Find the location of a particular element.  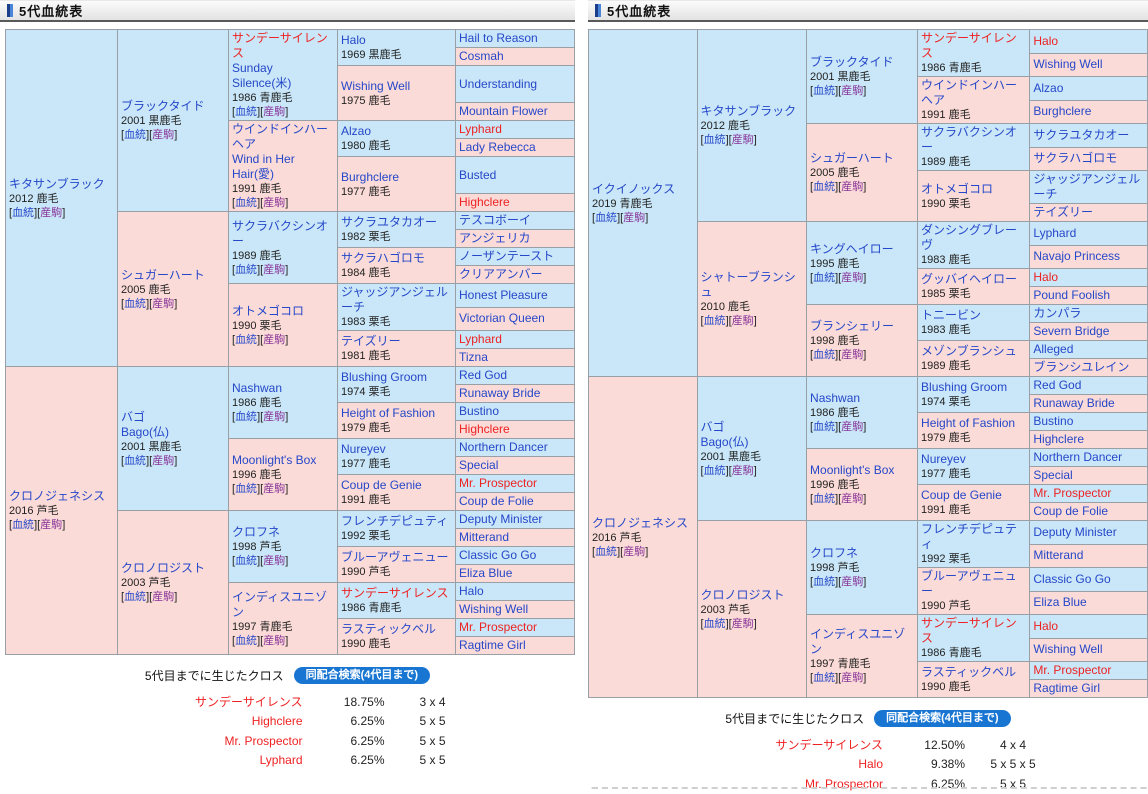

horse-link: Coup de Genie is located at coordinates (961, 495).